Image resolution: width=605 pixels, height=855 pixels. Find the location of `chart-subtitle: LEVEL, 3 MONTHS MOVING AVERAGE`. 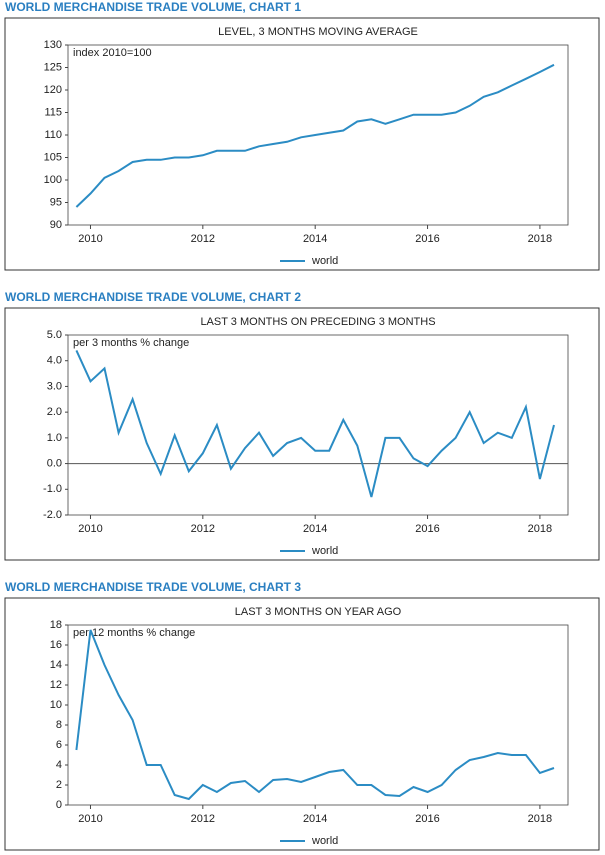

chart-subtitle: LEVEL, 3 MONTHS MOVING AVERAGE is located at coordinates (318, 32).